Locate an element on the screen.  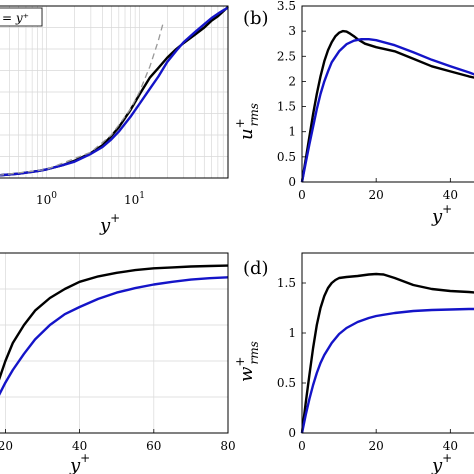
panel-d-label: (d) is located at coordinates (256, 268).